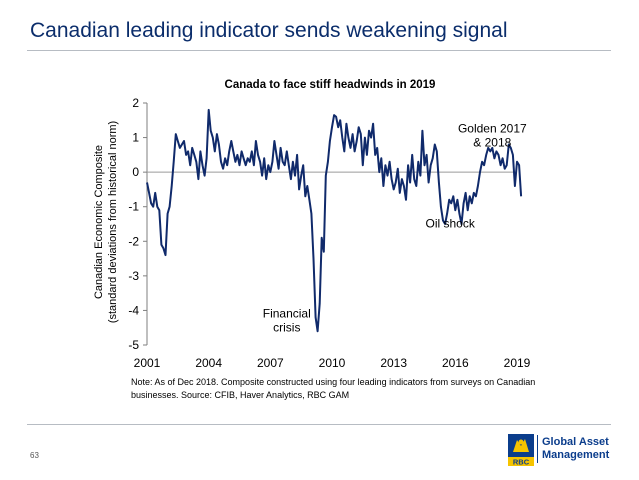 The height and width of the screenshot is (480, 639). Describe the element at coordinates (492, 142) in the screenshot. I see `annotation-text: & 2018` at that location.